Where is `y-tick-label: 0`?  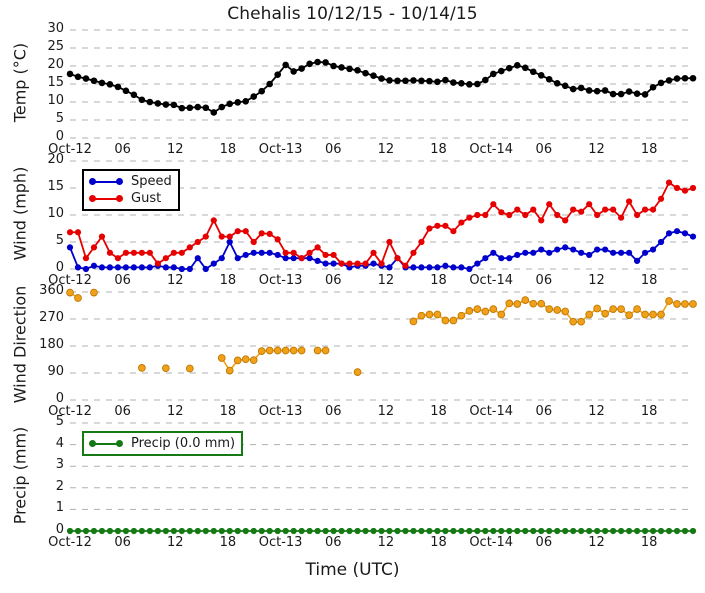
y-tick-label: 0 is located at coordinates (59, 267).